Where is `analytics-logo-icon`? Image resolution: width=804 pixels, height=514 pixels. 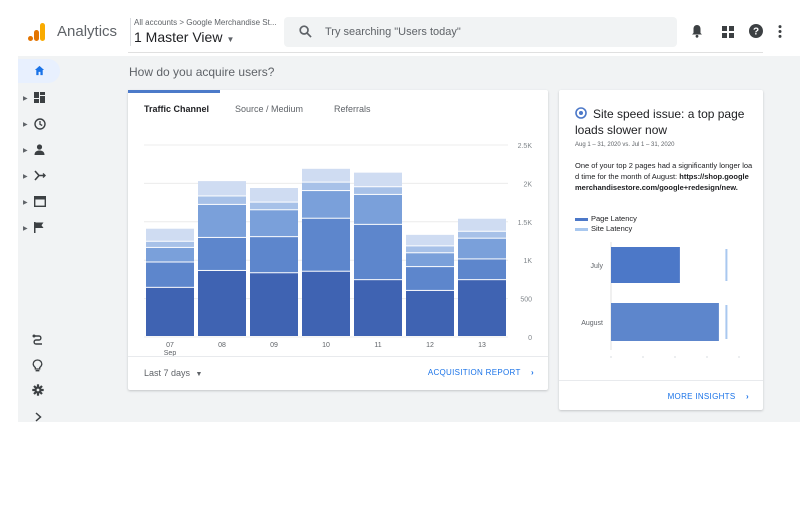 analytics-logo-icon is located at coordinates (36, 32).